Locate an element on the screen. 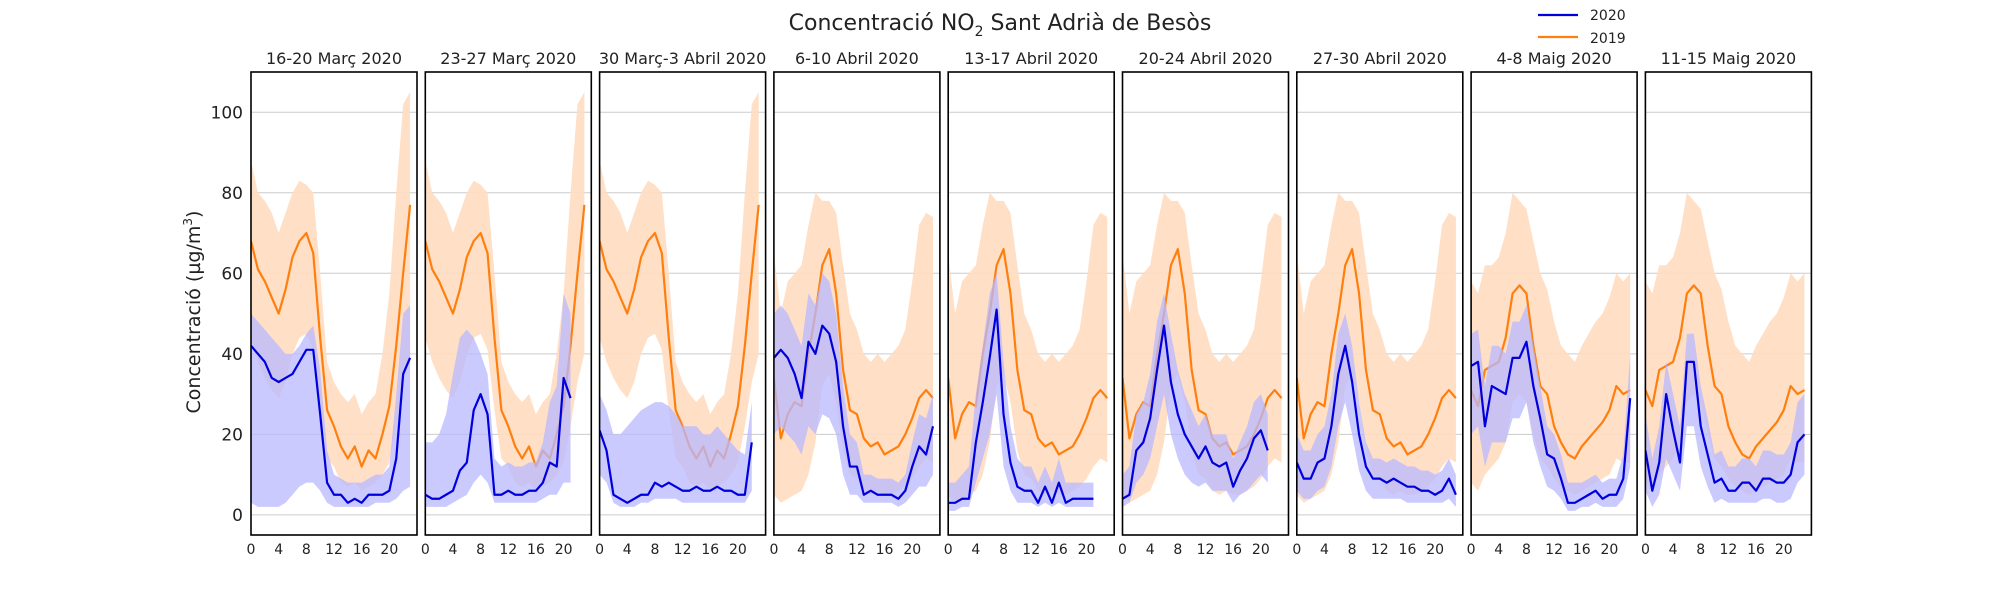 This screenshot has width=2000, height=600. panel-4: 6-10 Abril 2020 0 4 8 12 16 20 is located at coordinates (855, 303).